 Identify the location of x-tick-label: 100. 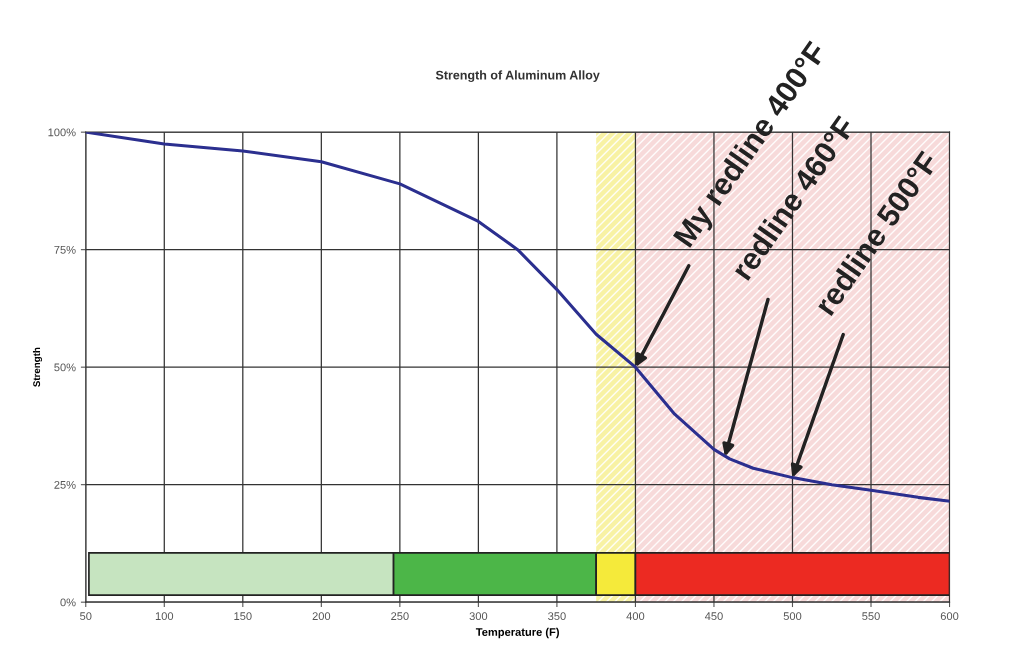
(164, 616).